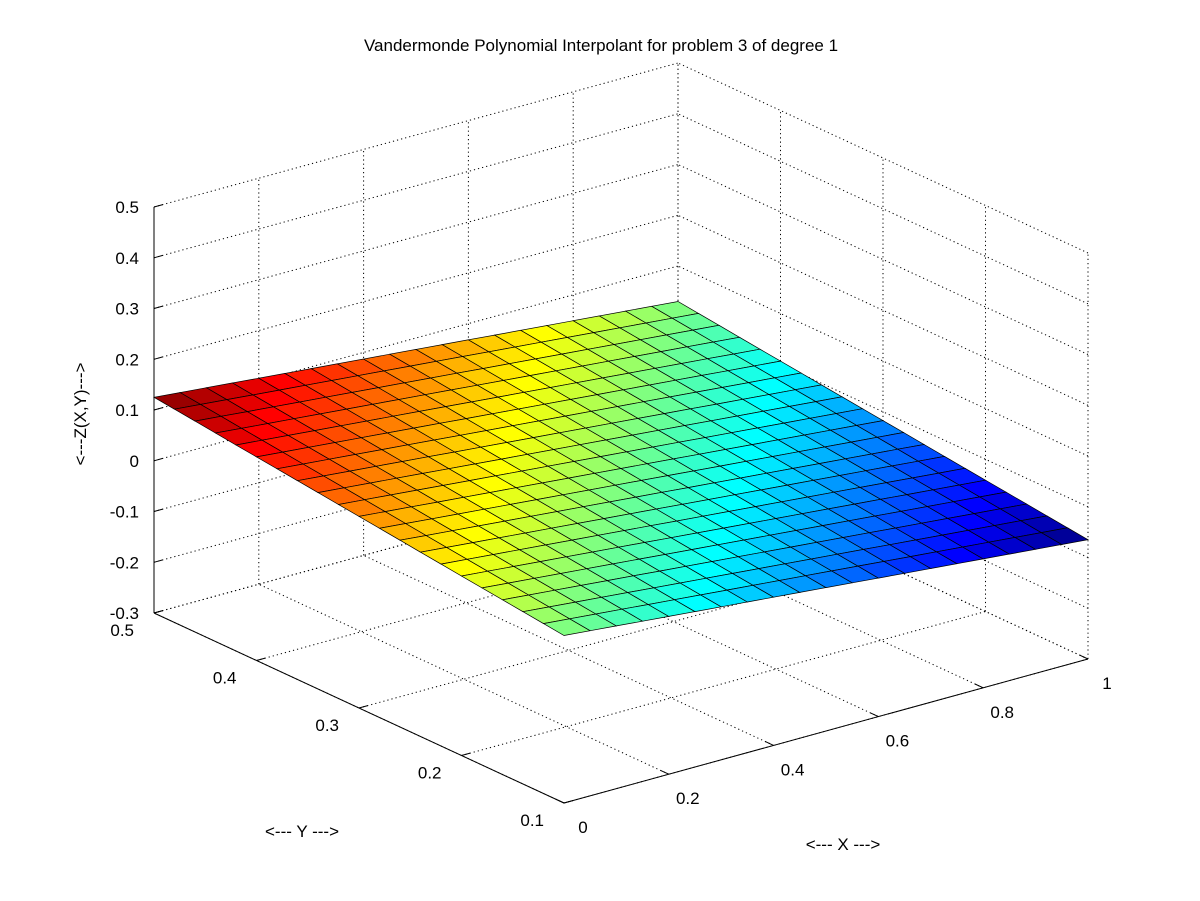 This screenshot has height=901, width=1200. I want to click on x-tick-label: 0.8, so click(1002, 712).